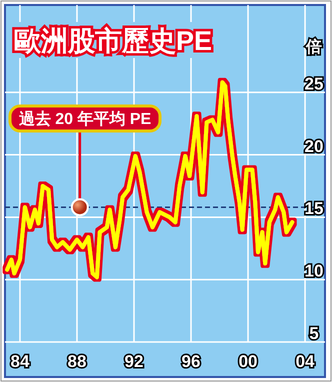  What do you see at coordinates (314, 334) in the screenshot?
I see `y-tick-label: 5` at bounding box center [314, 334].